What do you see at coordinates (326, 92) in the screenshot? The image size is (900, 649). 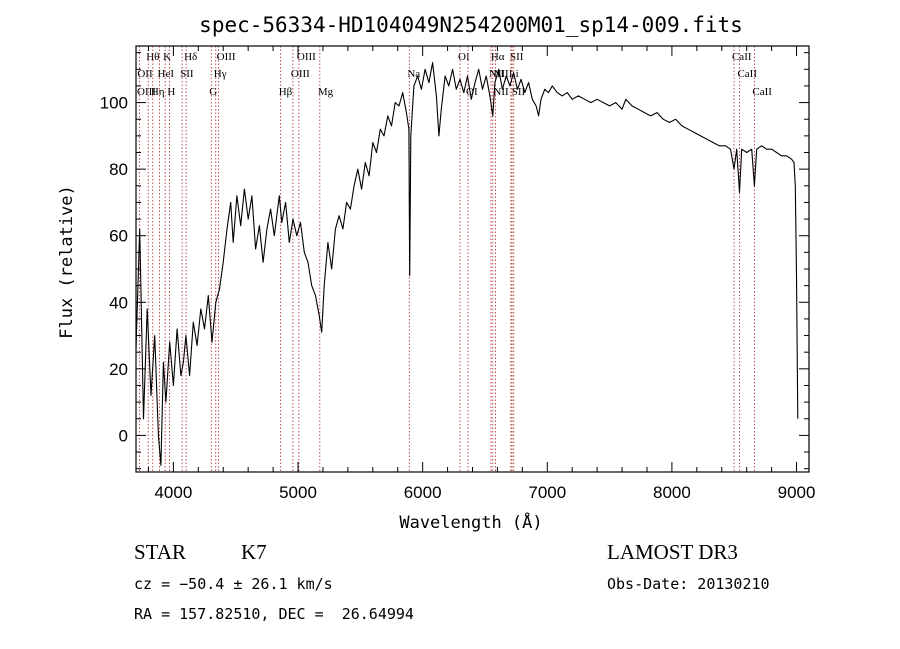 I see `marker-label-24: Mg` at bounding box center [326, 92].